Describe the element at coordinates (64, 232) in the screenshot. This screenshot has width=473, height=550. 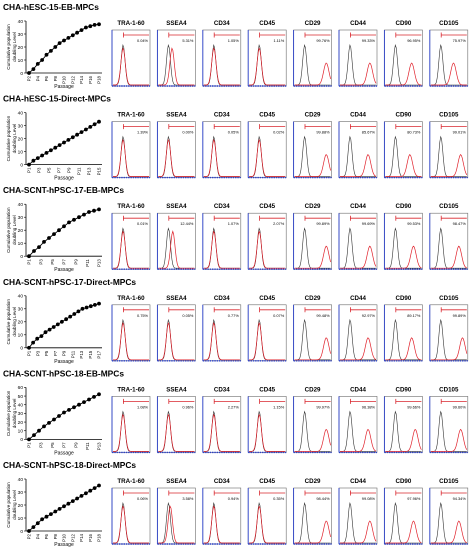
I see `growth-line` at that location.